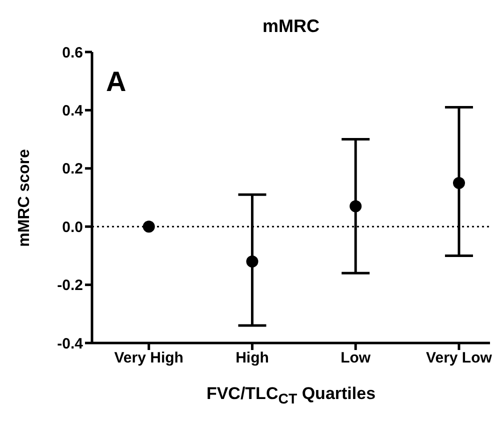  I want to click on y-tick-label: 0.2, so click(72, 169).